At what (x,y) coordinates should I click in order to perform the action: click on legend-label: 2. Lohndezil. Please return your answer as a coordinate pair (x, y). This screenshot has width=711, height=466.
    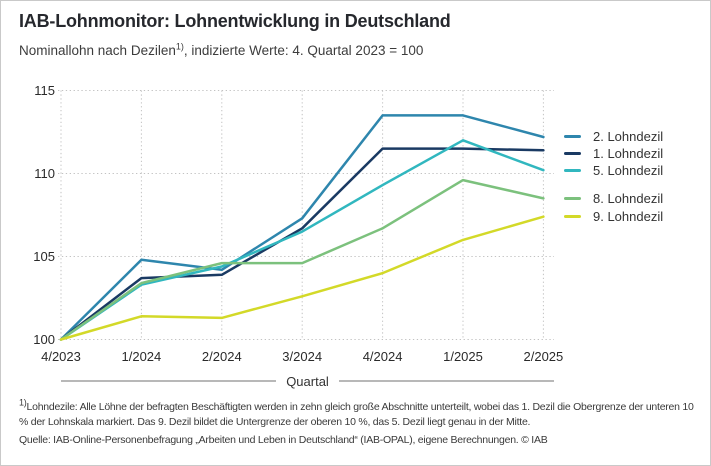
    Looking at the image, I should click on (628, 137).